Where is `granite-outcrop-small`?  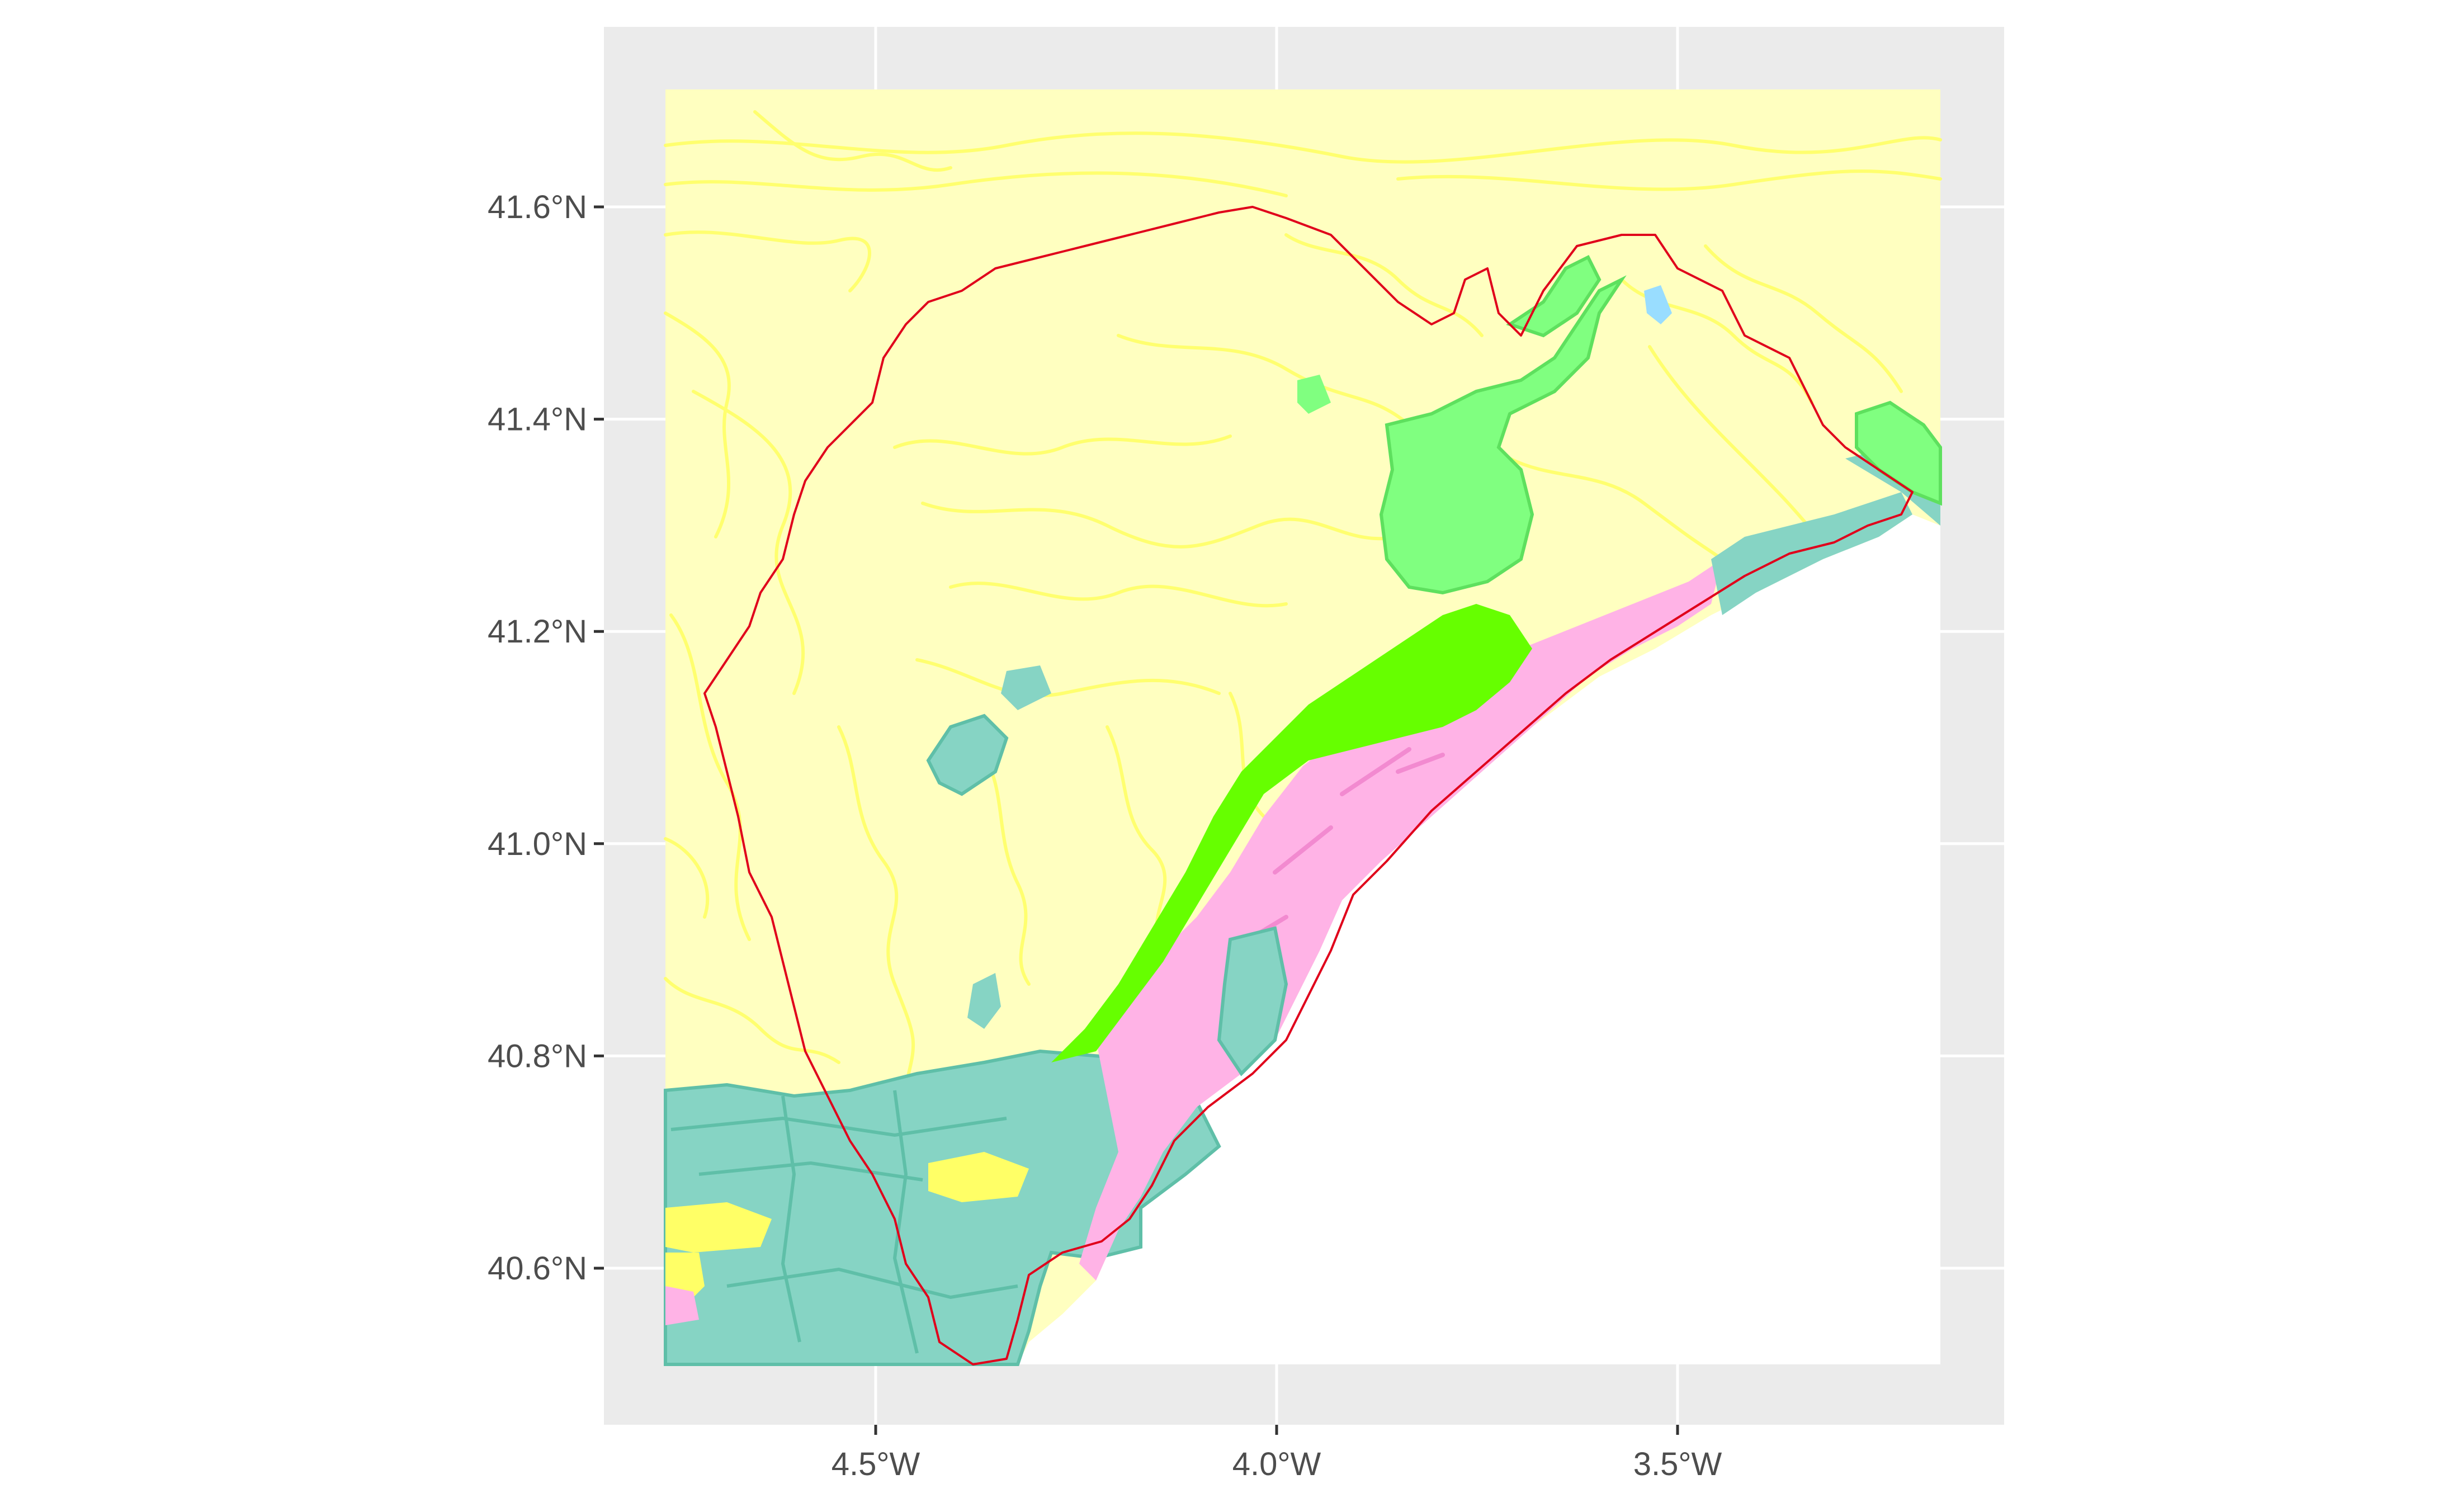 granite-outcrop-small is located at coordinates (984, 1001).